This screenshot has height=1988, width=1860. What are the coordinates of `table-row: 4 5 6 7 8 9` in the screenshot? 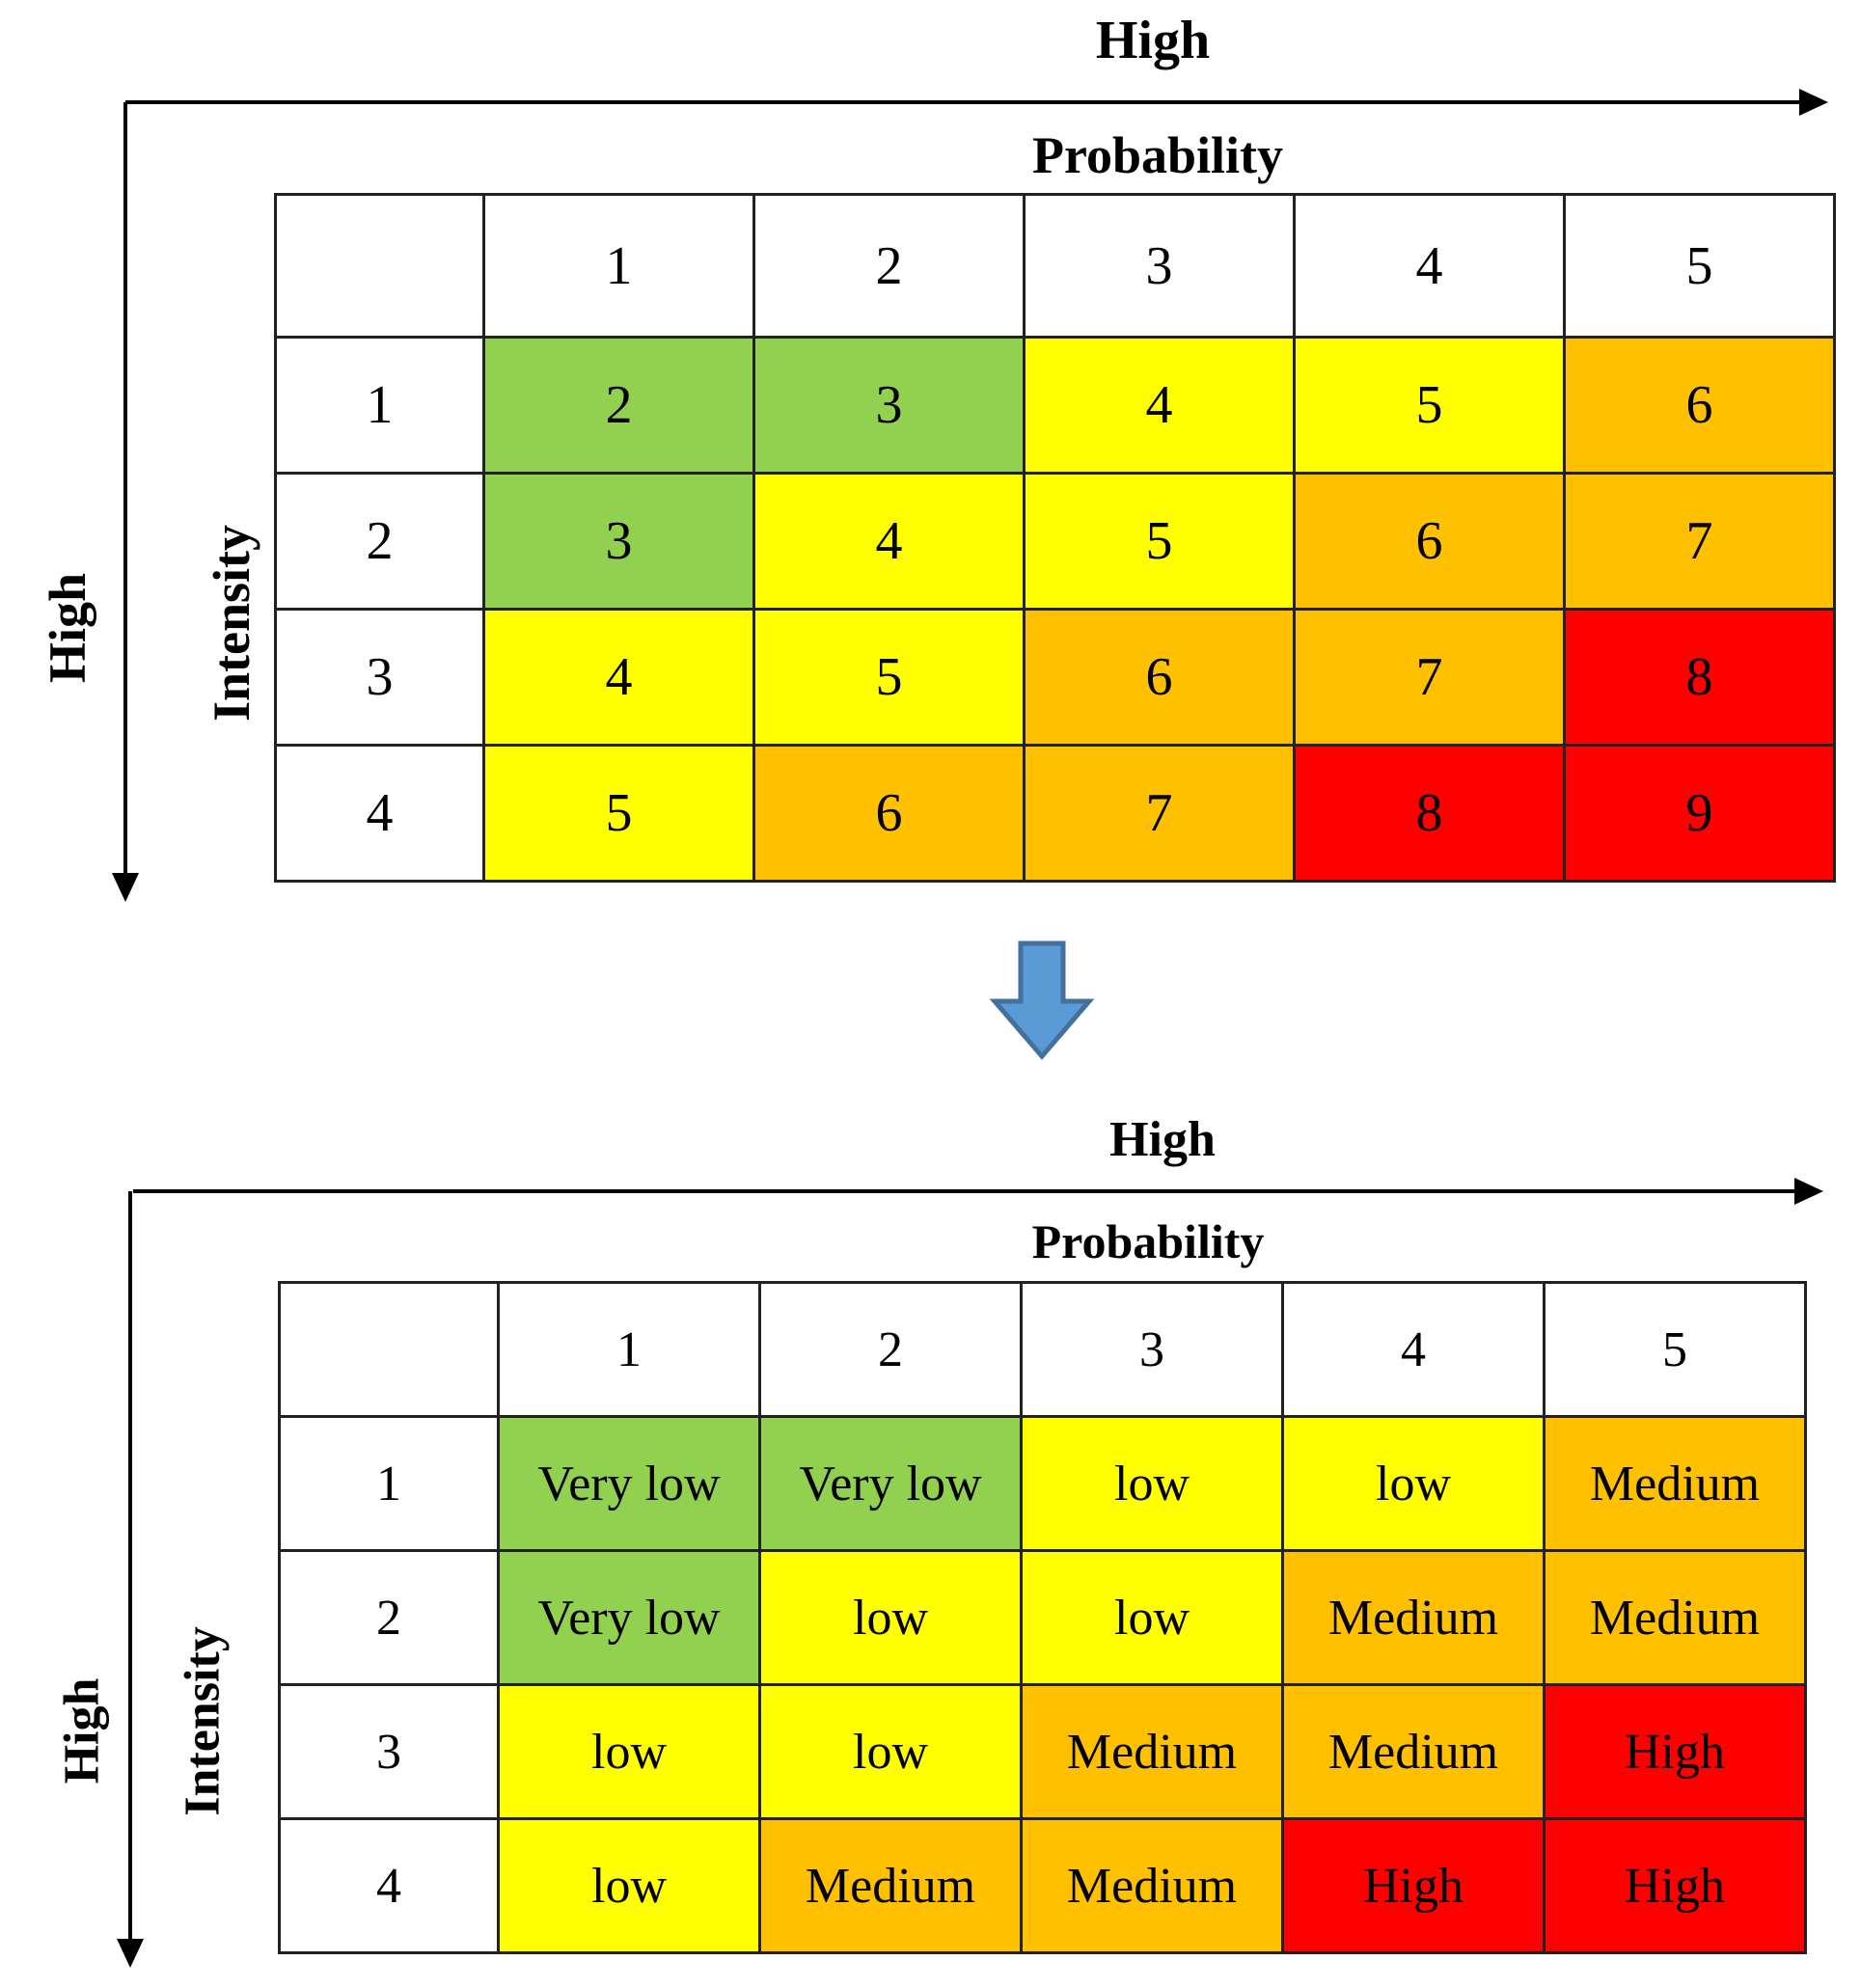 It's located at (1055, 813).